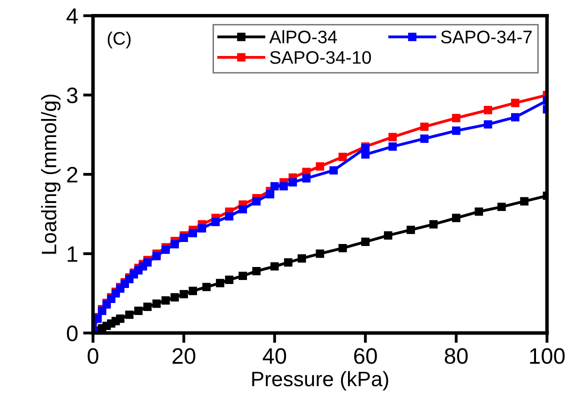 The width and height of the screenshot is (569, 401). What do you see at coordinates (456, 356) in the screenshot?
I see `x-tick-label: 80` at bounding box center [456, 356].